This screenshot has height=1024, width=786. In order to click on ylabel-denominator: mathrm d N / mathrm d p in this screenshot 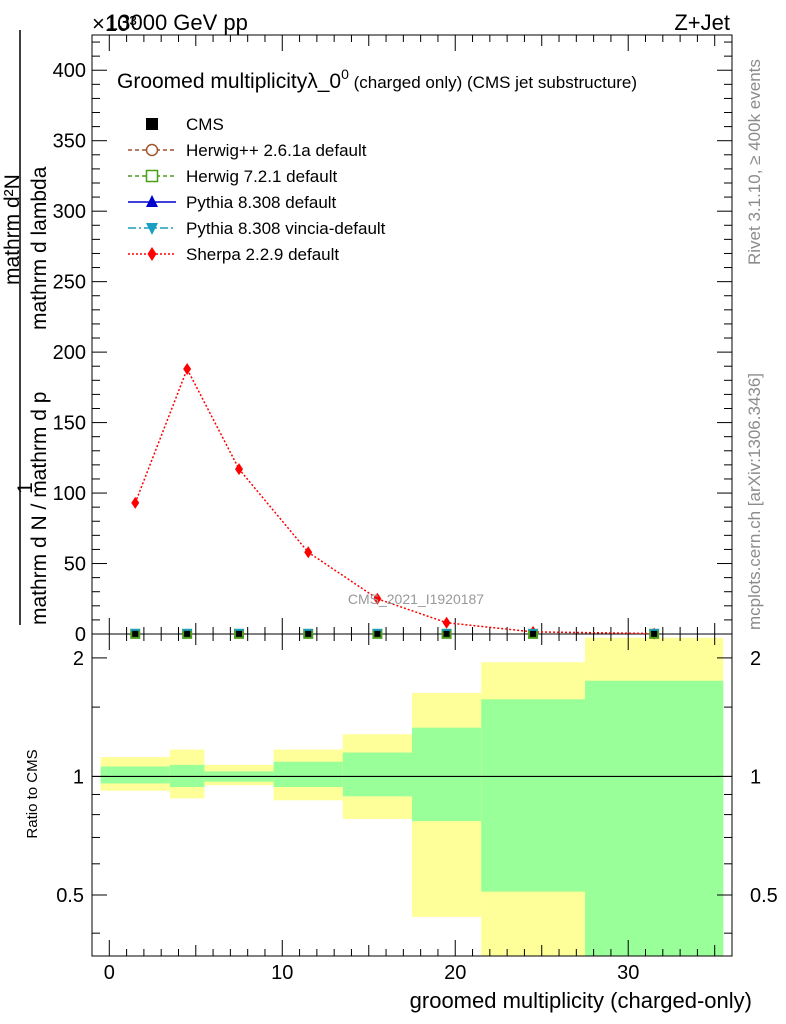, I will do `click(39, 508)`.